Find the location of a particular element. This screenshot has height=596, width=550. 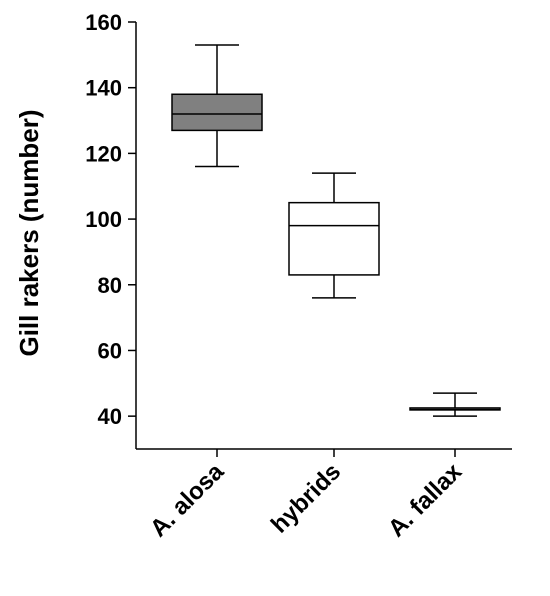

y-tick-label: 120 is located at coordinates (103, 153).